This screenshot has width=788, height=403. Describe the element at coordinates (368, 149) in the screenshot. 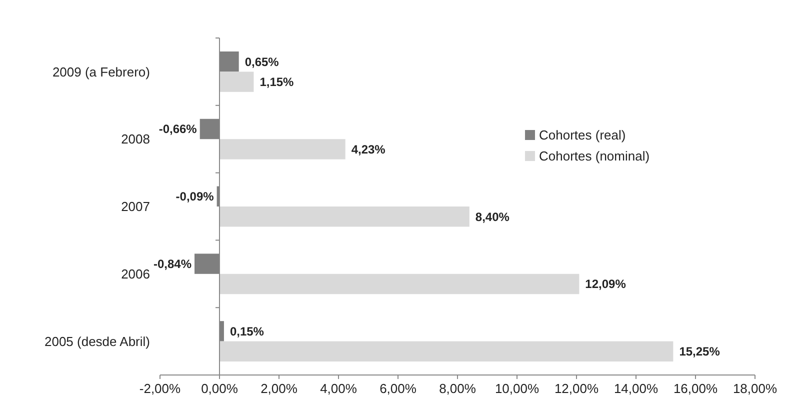

I see `data-label: 4,23%` at that location.